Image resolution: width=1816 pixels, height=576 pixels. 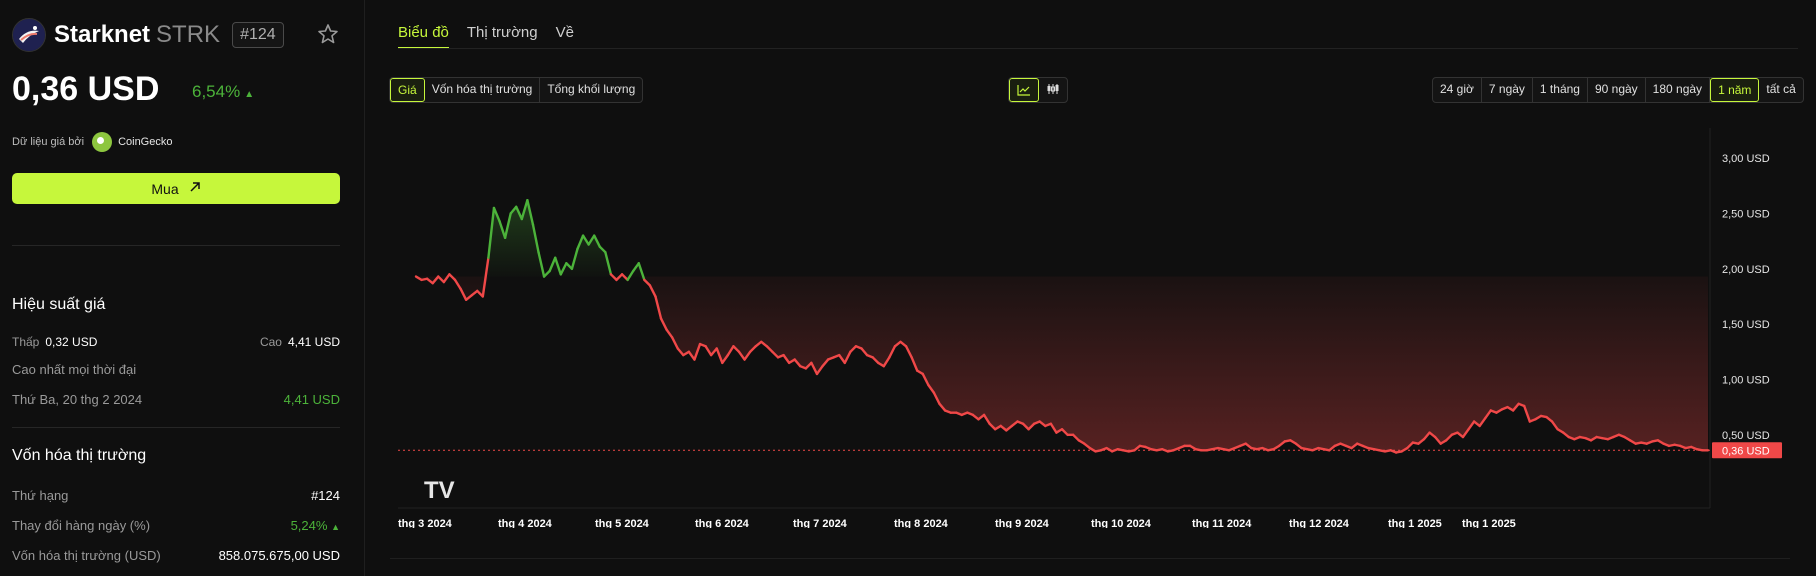 I want to click on chart-type-selector, so click(x=1038, y=90).